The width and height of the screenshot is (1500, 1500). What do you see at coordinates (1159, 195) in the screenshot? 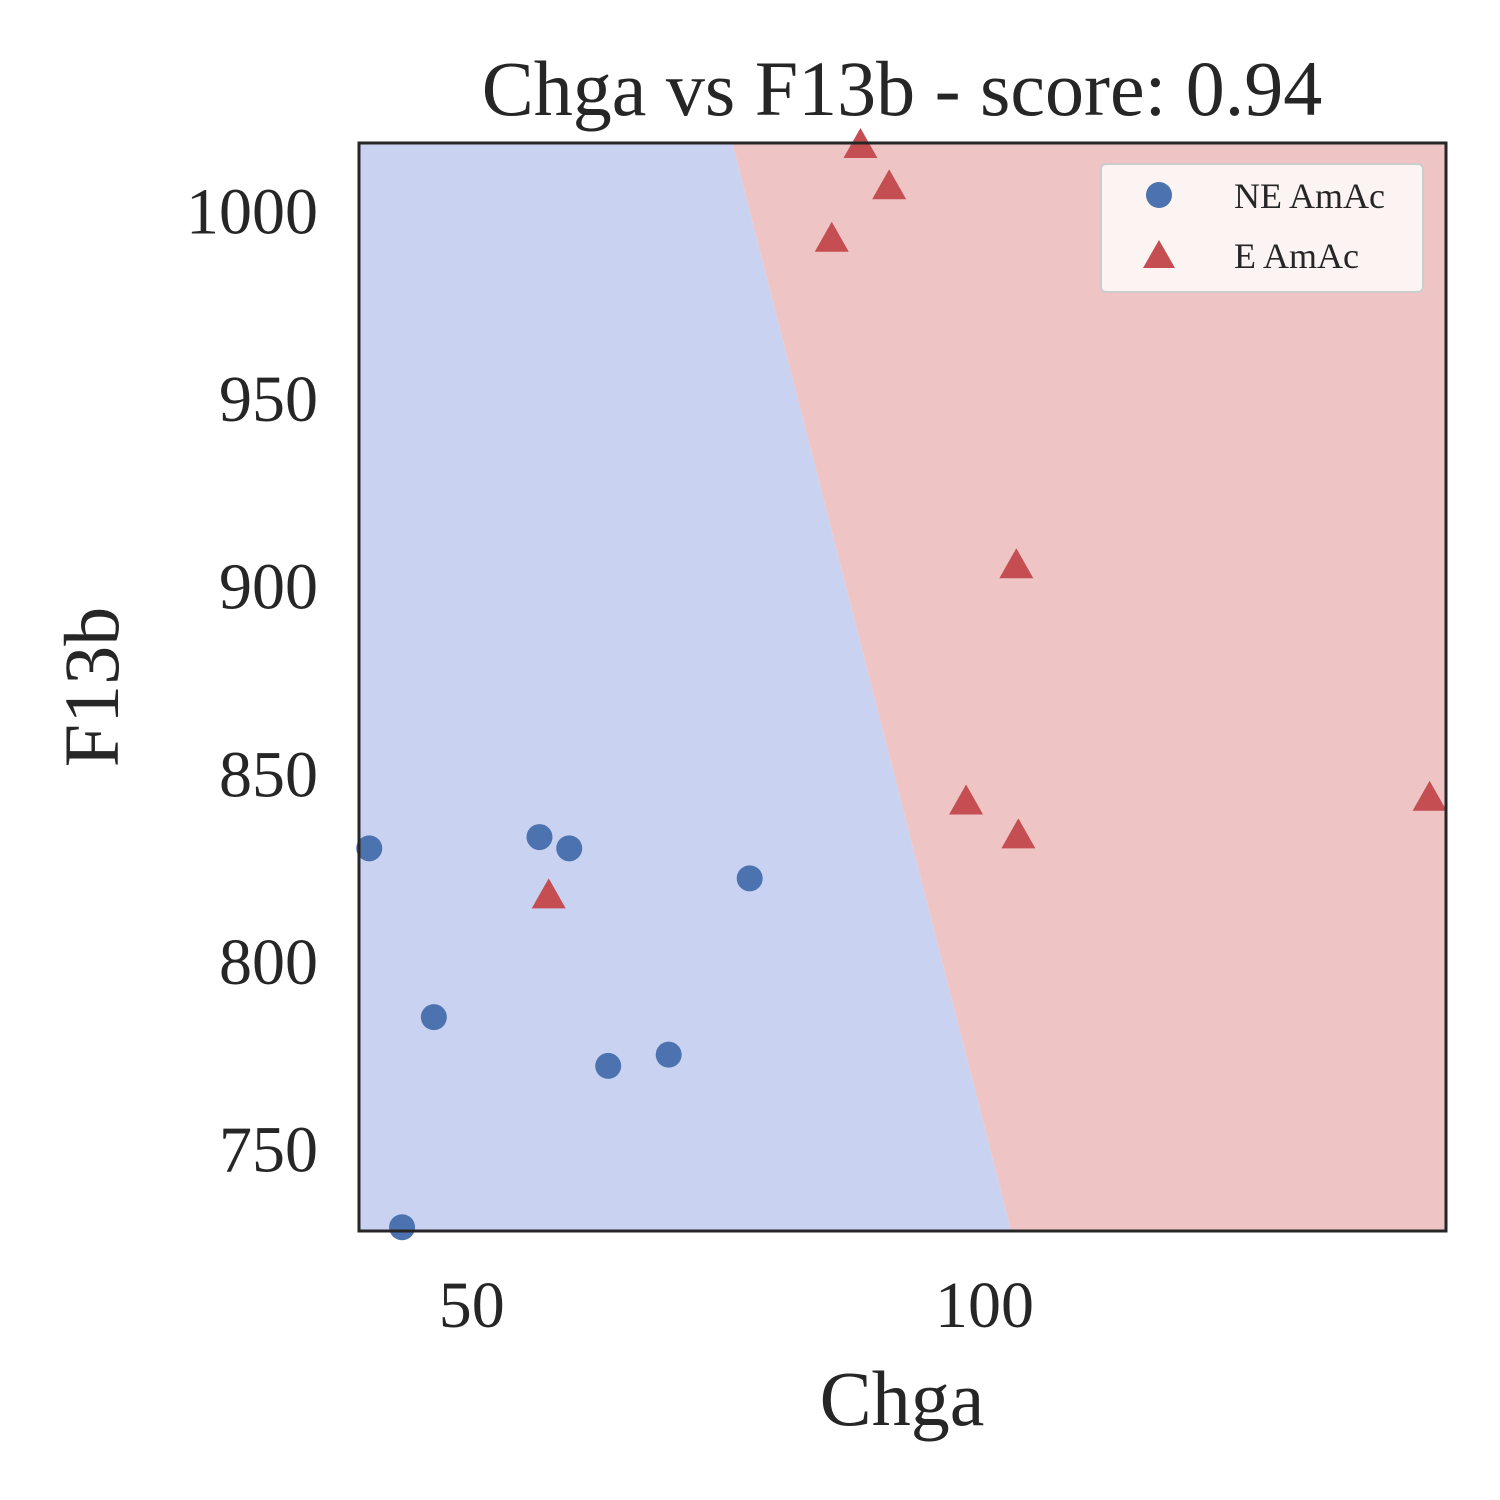
I see `legend-marker-ne-amac` at bounding box center [1159, 195].